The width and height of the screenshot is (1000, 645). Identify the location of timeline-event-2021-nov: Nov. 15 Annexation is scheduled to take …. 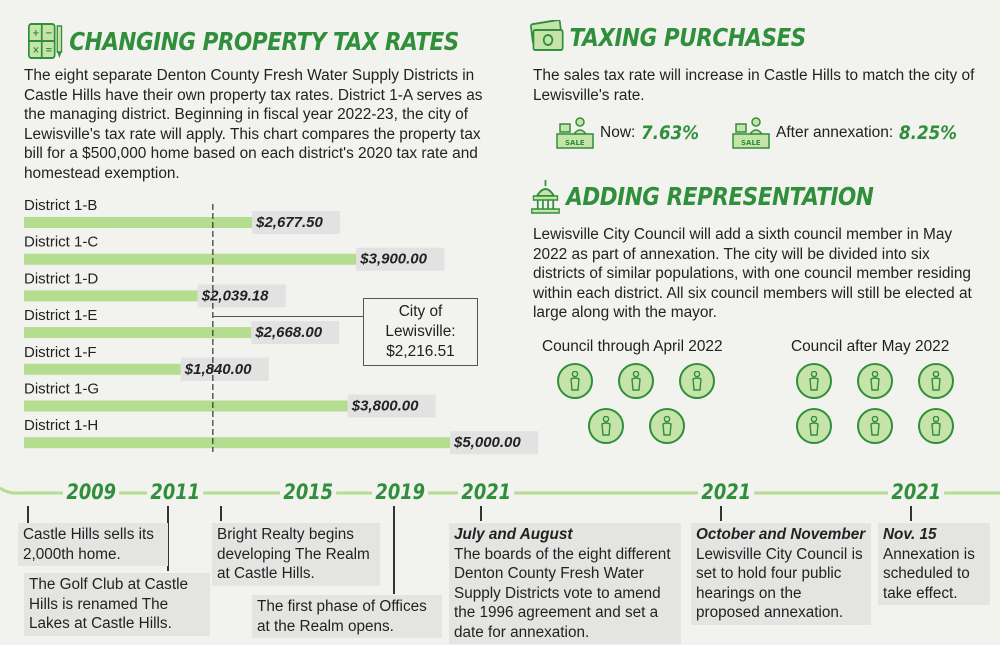
(934, 564).